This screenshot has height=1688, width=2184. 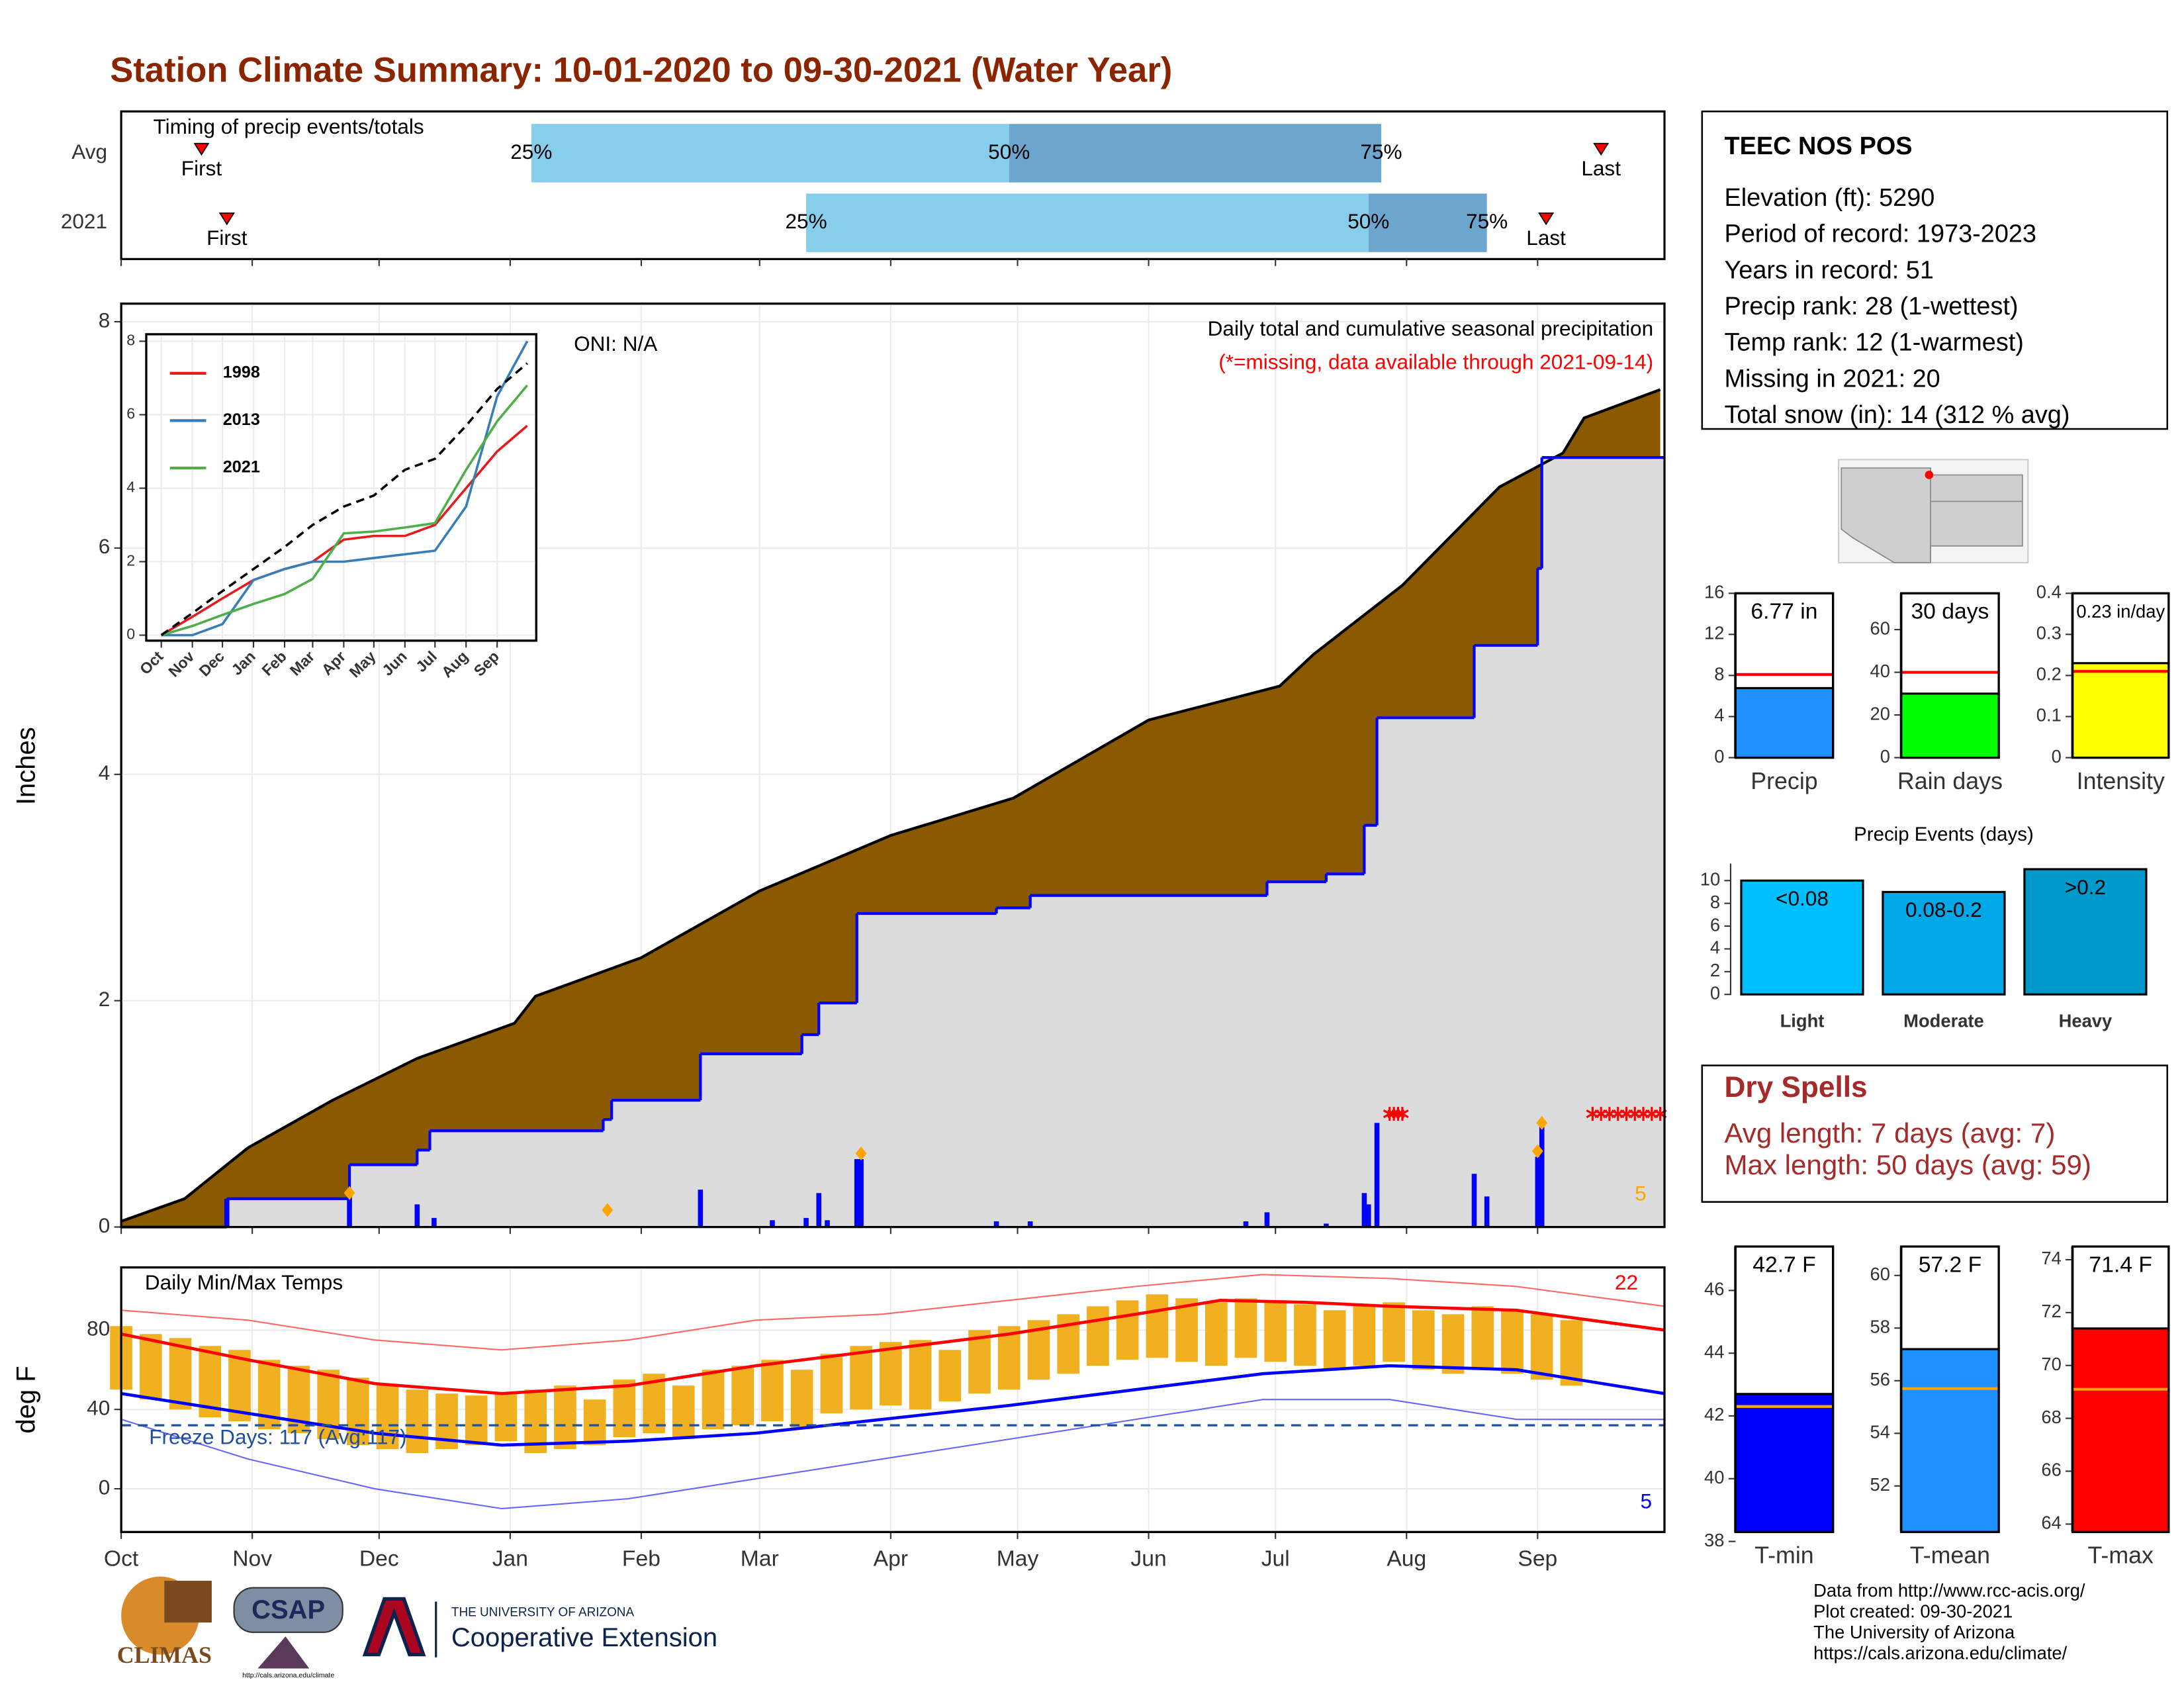 What do you see at coordinates (1935, 1133) in the screenshot?
I see `dry-spell-box` at bounding box center [1935, 1133].